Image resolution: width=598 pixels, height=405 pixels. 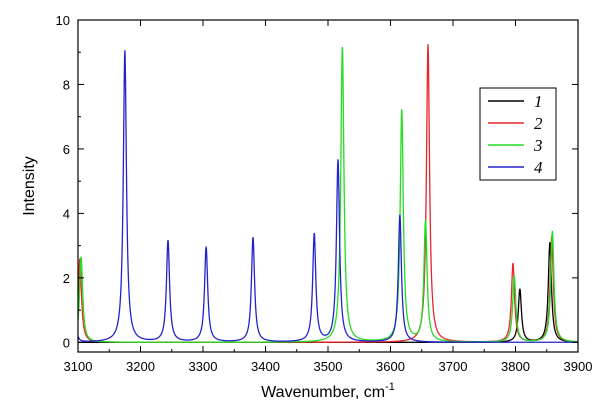 What do you see at coordinates (538, 145) in the screenshot?
I see `legend-label: 3` at bounding box center [538, 145].